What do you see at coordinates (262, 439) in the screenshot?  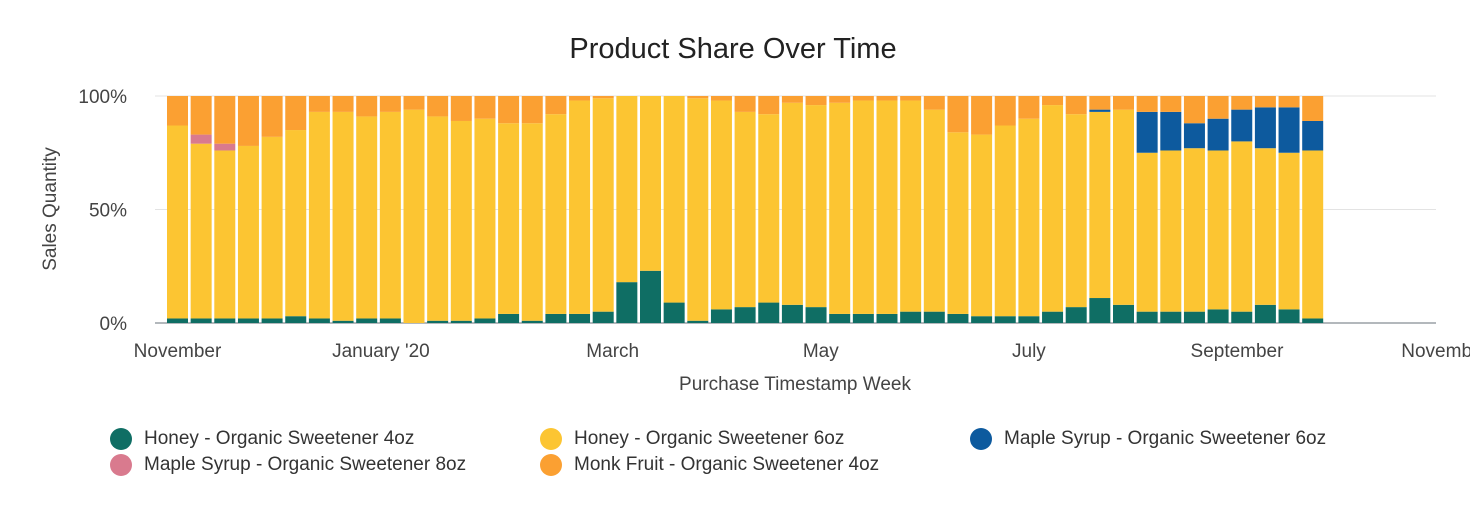 I see `legend-item: Honey - Organic Sweetener 4oz` at bounding box center [262, 439].